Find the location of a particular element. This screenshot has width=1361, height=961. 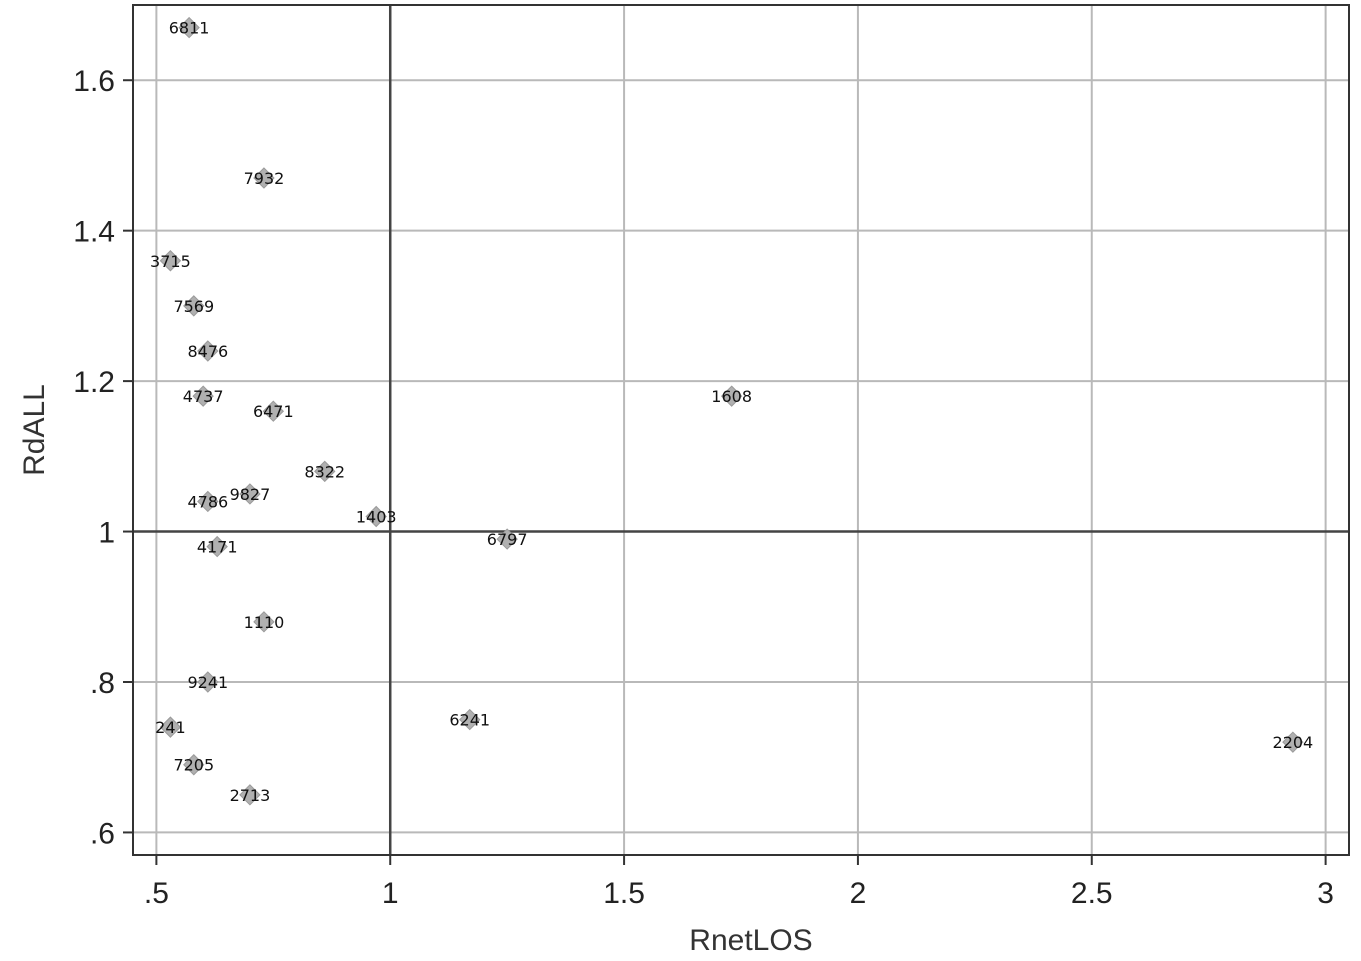

data-point-label: 4737 is located at coordinates (203, 396).